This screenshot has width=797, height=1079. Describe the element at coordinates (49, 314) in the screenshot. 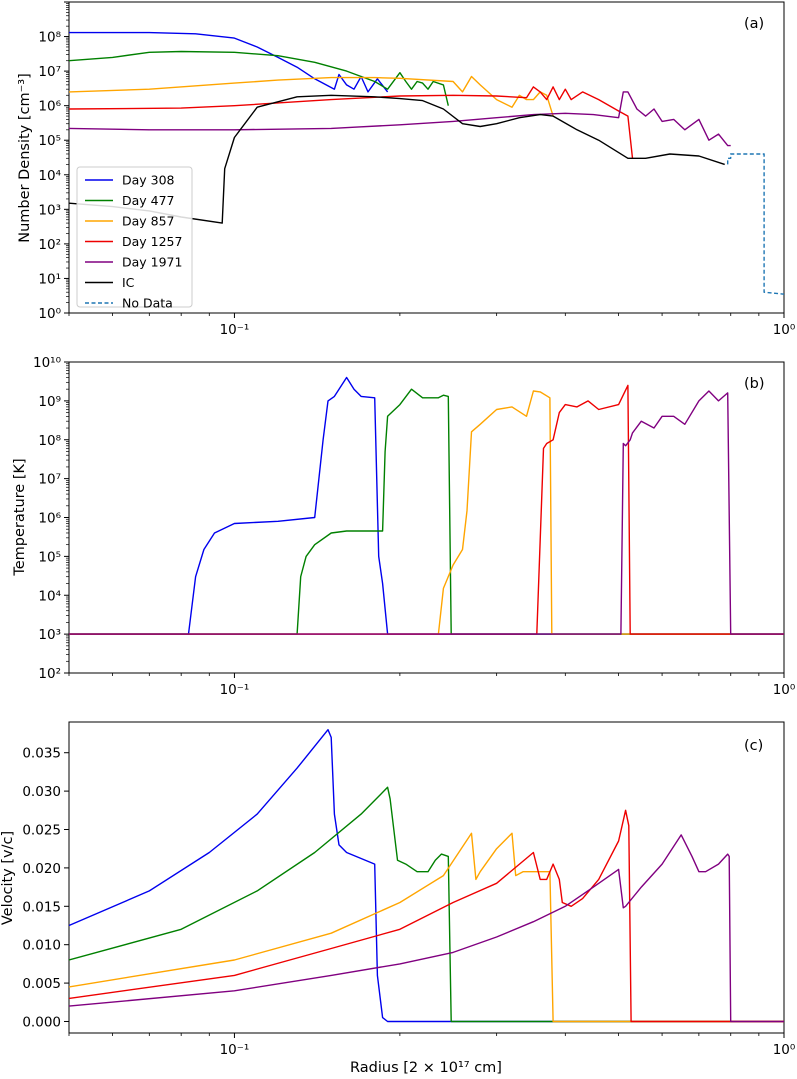

I see `y-tick-label: 10⁰` at that location.